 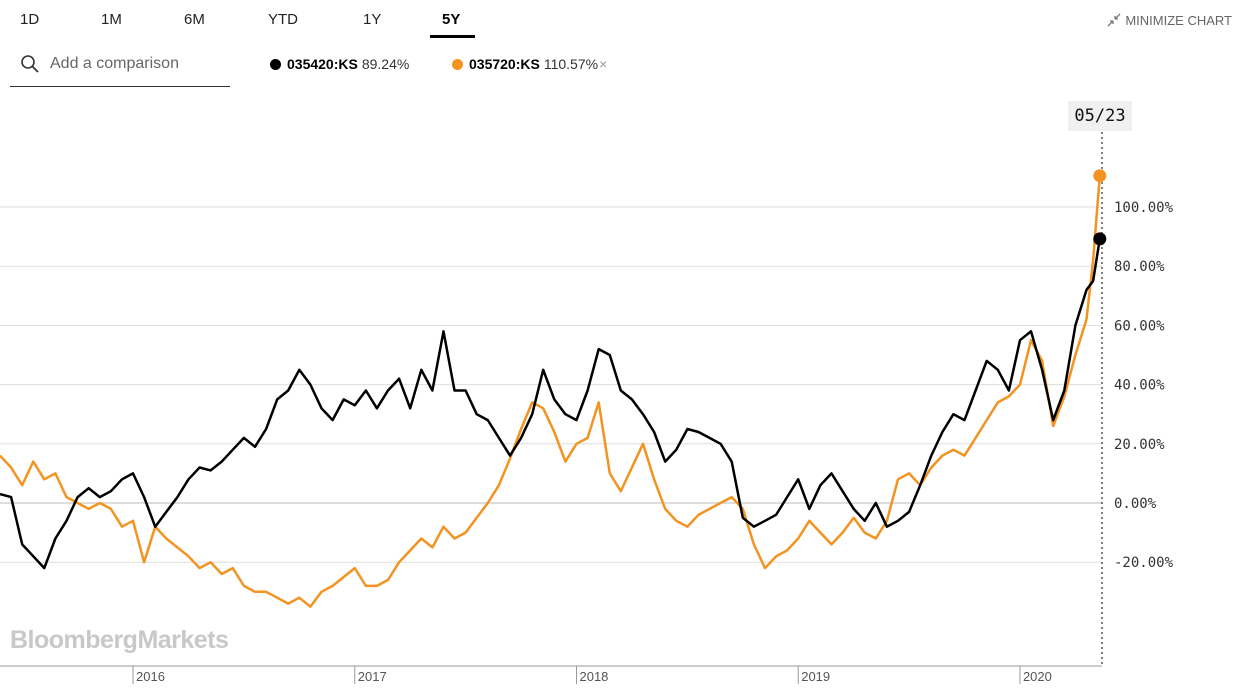 I want to click on legend-item-035420: 035420:KS 89.24%, so click(x=339, y=64).